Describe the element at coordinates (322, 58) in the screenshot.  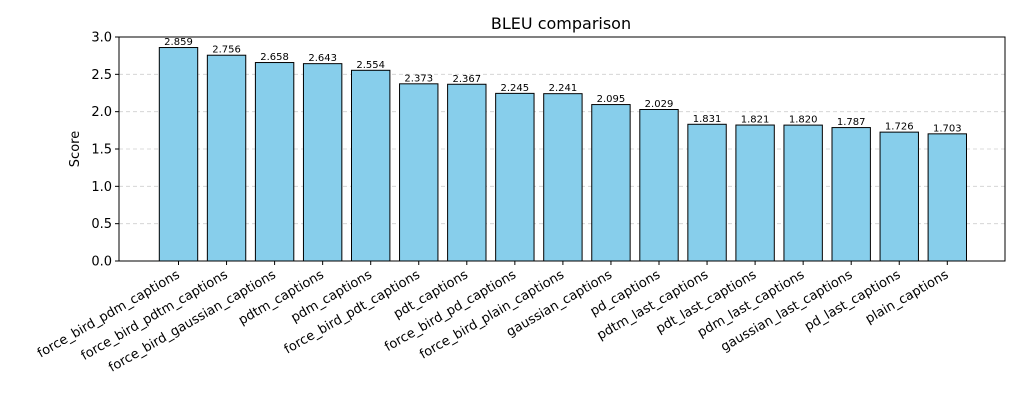
I see `bar-value-label: 2.643` at that location.